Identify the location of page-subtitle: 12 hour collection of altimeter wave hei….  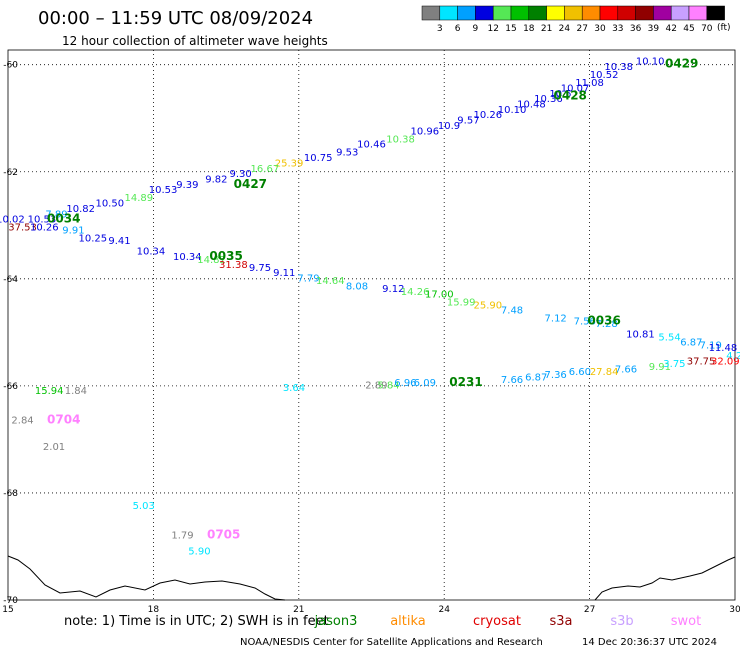
(195, 41).